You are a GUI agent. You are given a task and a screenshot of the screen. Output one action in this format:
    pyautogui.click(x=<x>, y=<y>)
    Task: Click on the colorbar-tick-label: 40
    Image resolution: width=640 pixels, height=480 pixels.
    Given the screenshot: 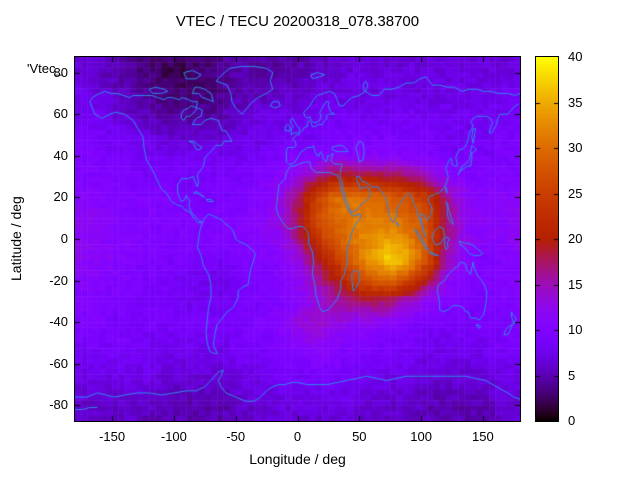 What is the action you would take?
    pyautogui.click(x=575, y=56)
    